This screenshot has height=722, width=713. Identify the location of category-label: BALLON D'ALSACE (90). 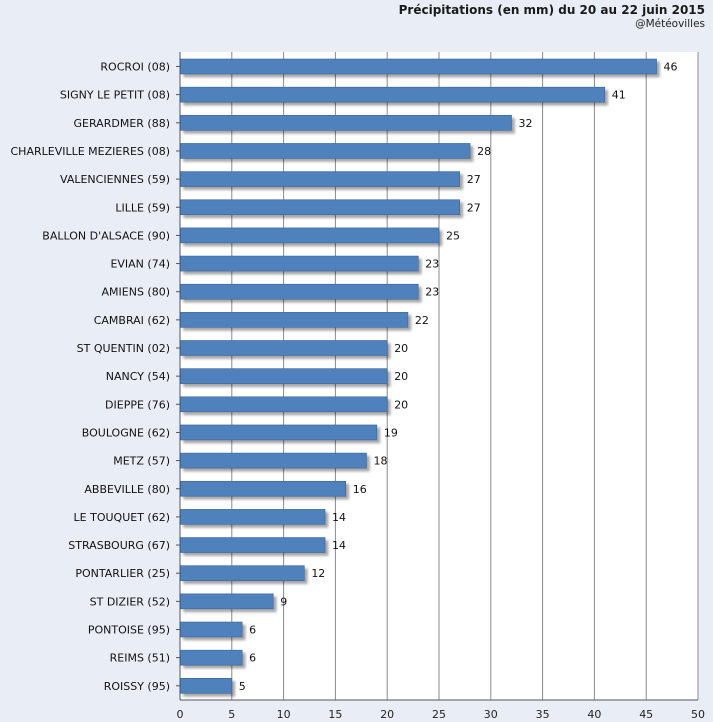
(106, 235).